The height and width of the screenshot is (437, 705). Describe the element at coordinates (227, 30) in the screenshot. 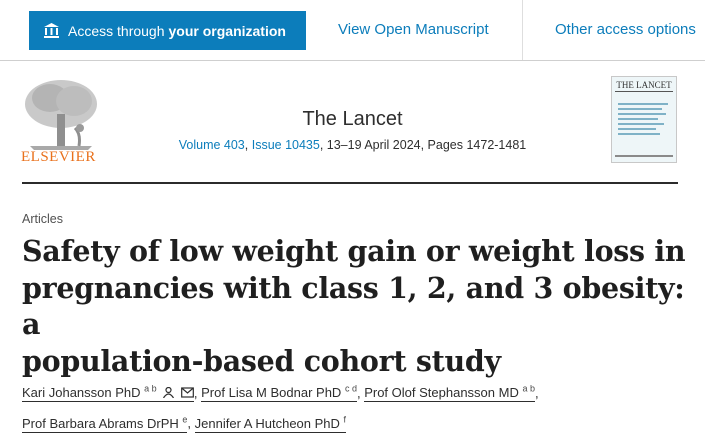

I see `access-organization-bold: your organization` at that location.